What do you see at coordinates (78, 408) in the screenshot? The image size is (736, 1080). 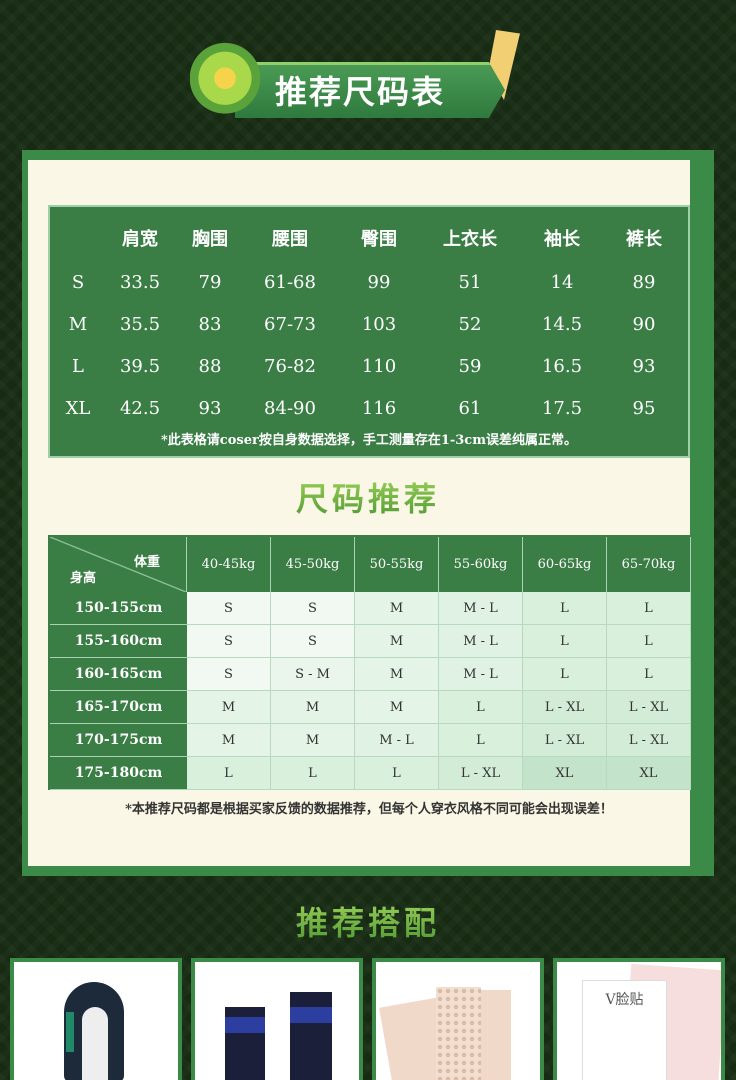 I see `size-cell: XL` at bounding box center [78, 408].